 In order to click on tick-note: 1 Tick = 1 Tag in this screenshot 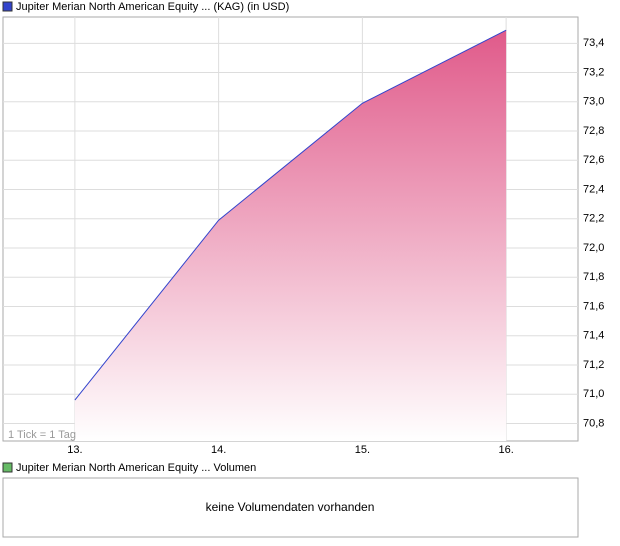, I will do `click(42, 435)`.